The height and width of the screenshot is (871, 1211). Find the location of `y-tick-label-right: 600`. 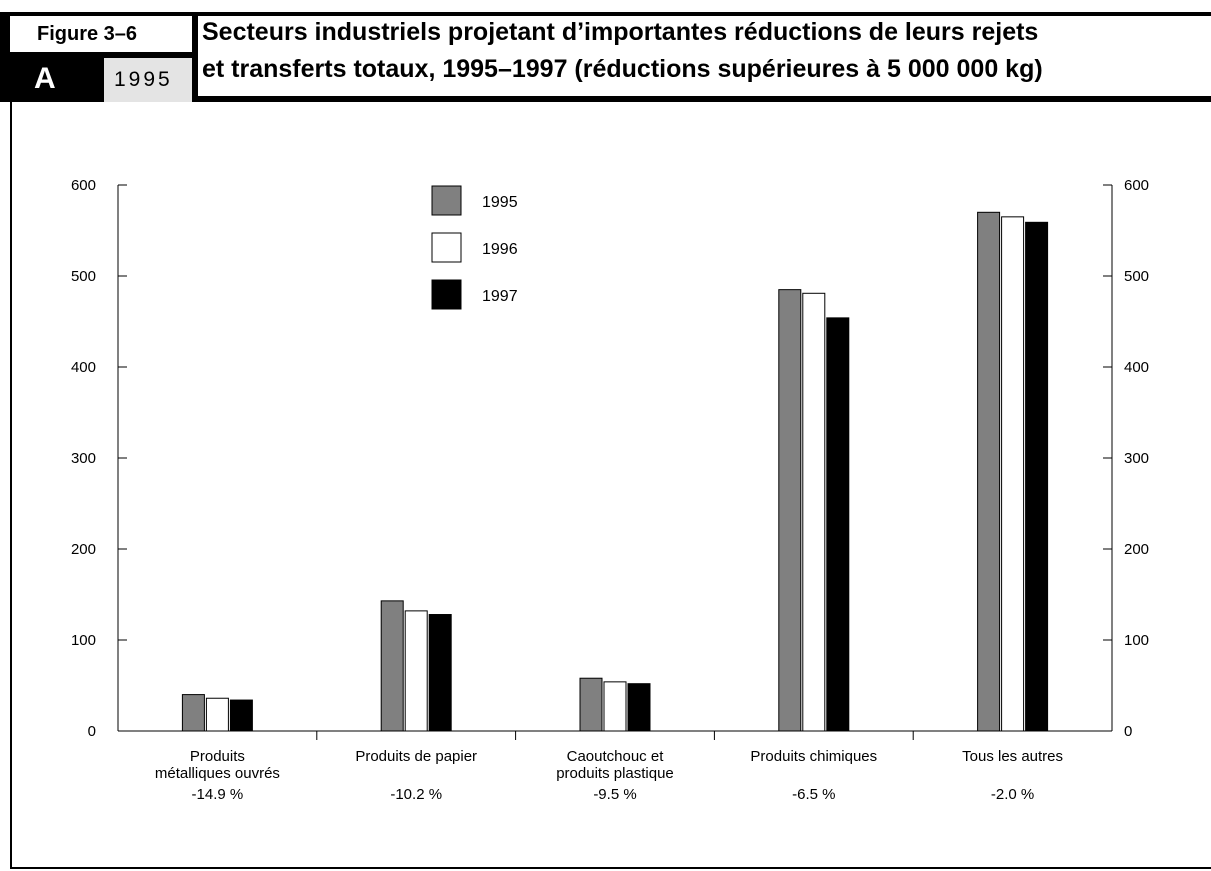

y-tick-label-right: 600 is located at coordinates (1136, 185).